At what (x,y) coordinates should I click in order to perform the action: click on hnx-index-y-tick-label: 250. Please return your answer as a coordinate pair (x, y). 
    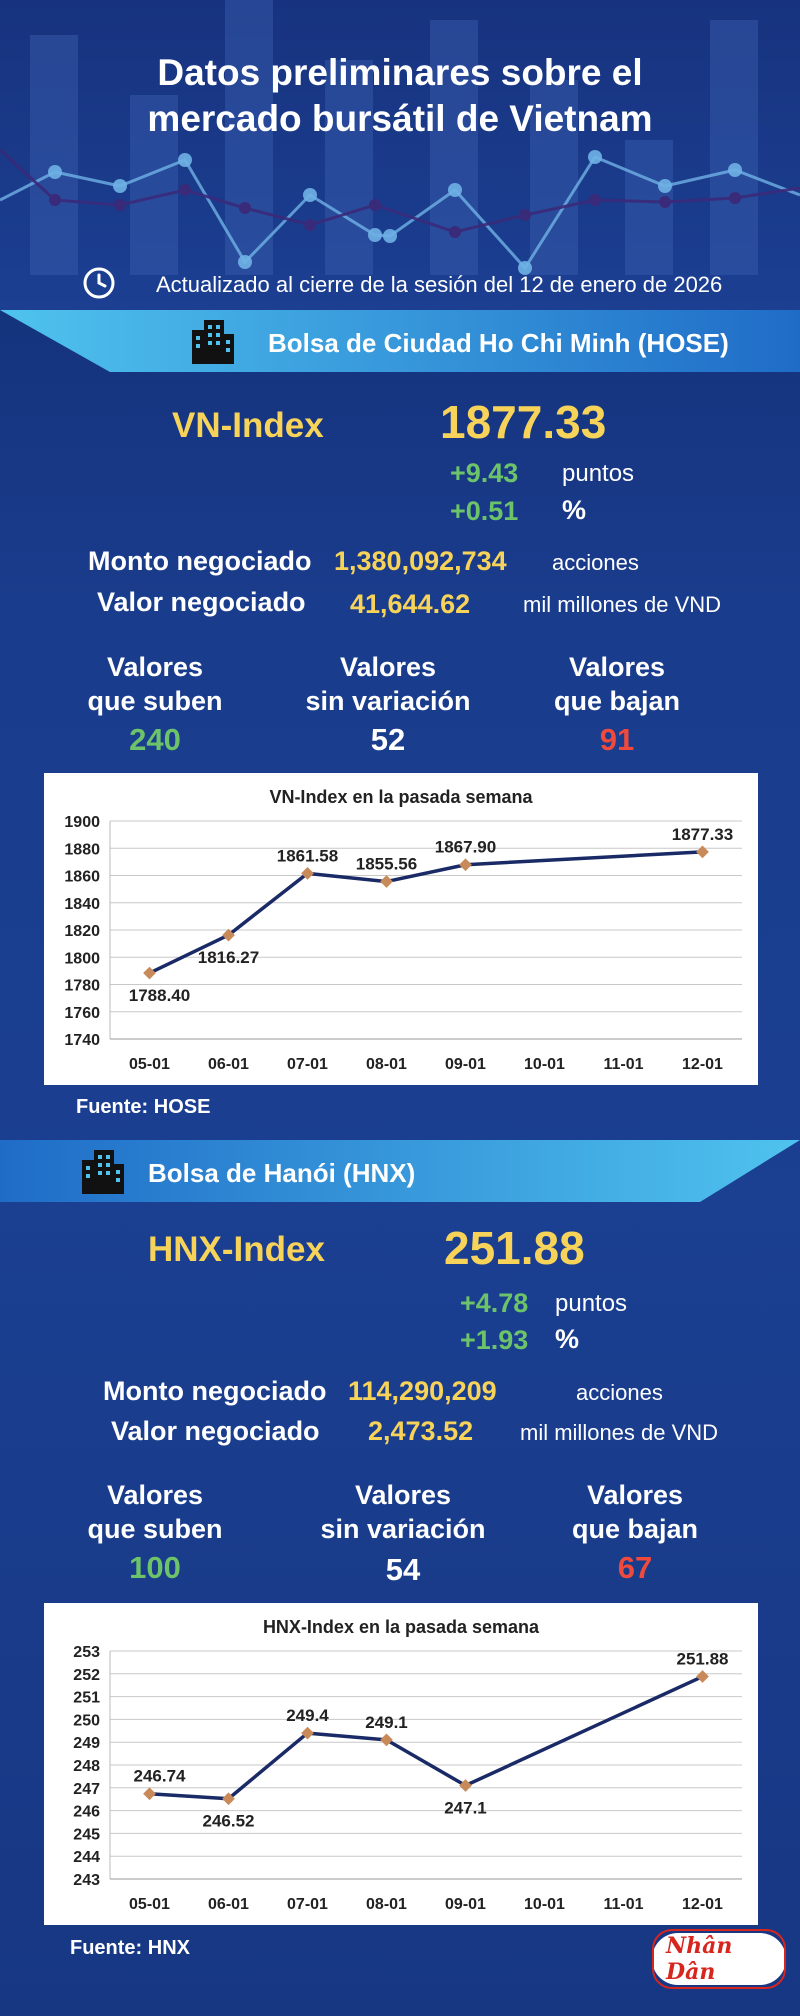
    Looking at the image, I should click on (86, 1720).